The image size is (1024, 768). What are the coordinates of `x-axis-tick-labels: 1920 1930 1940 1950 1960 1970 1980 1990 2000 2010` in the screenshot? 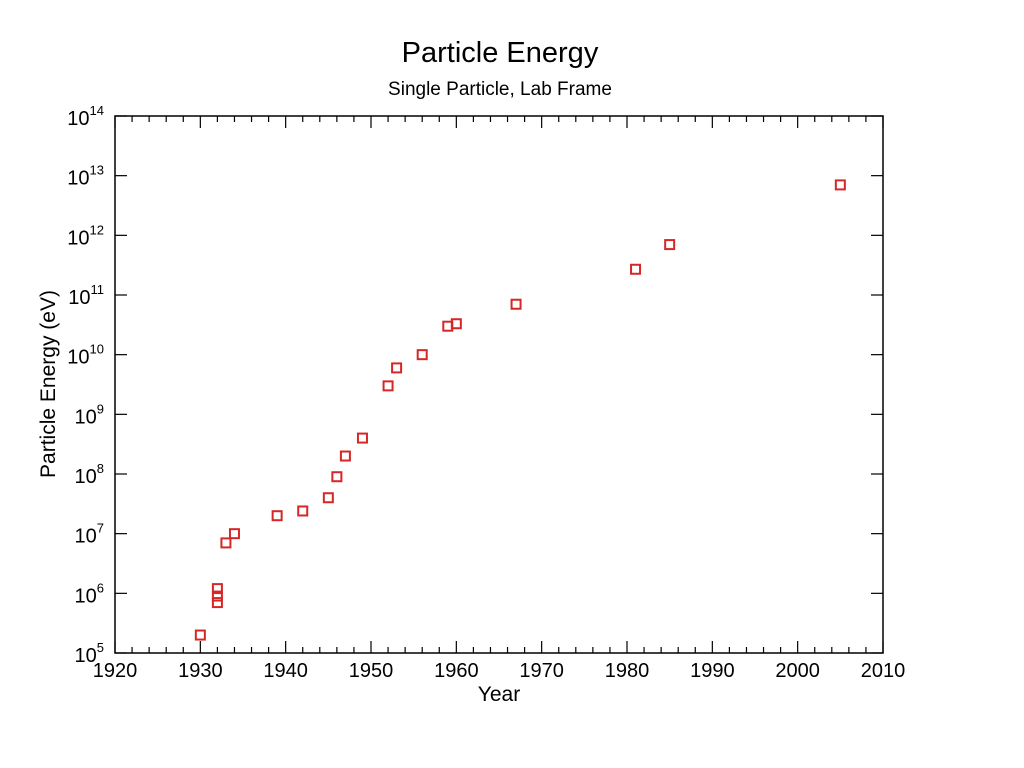 It's located at (499, 671).